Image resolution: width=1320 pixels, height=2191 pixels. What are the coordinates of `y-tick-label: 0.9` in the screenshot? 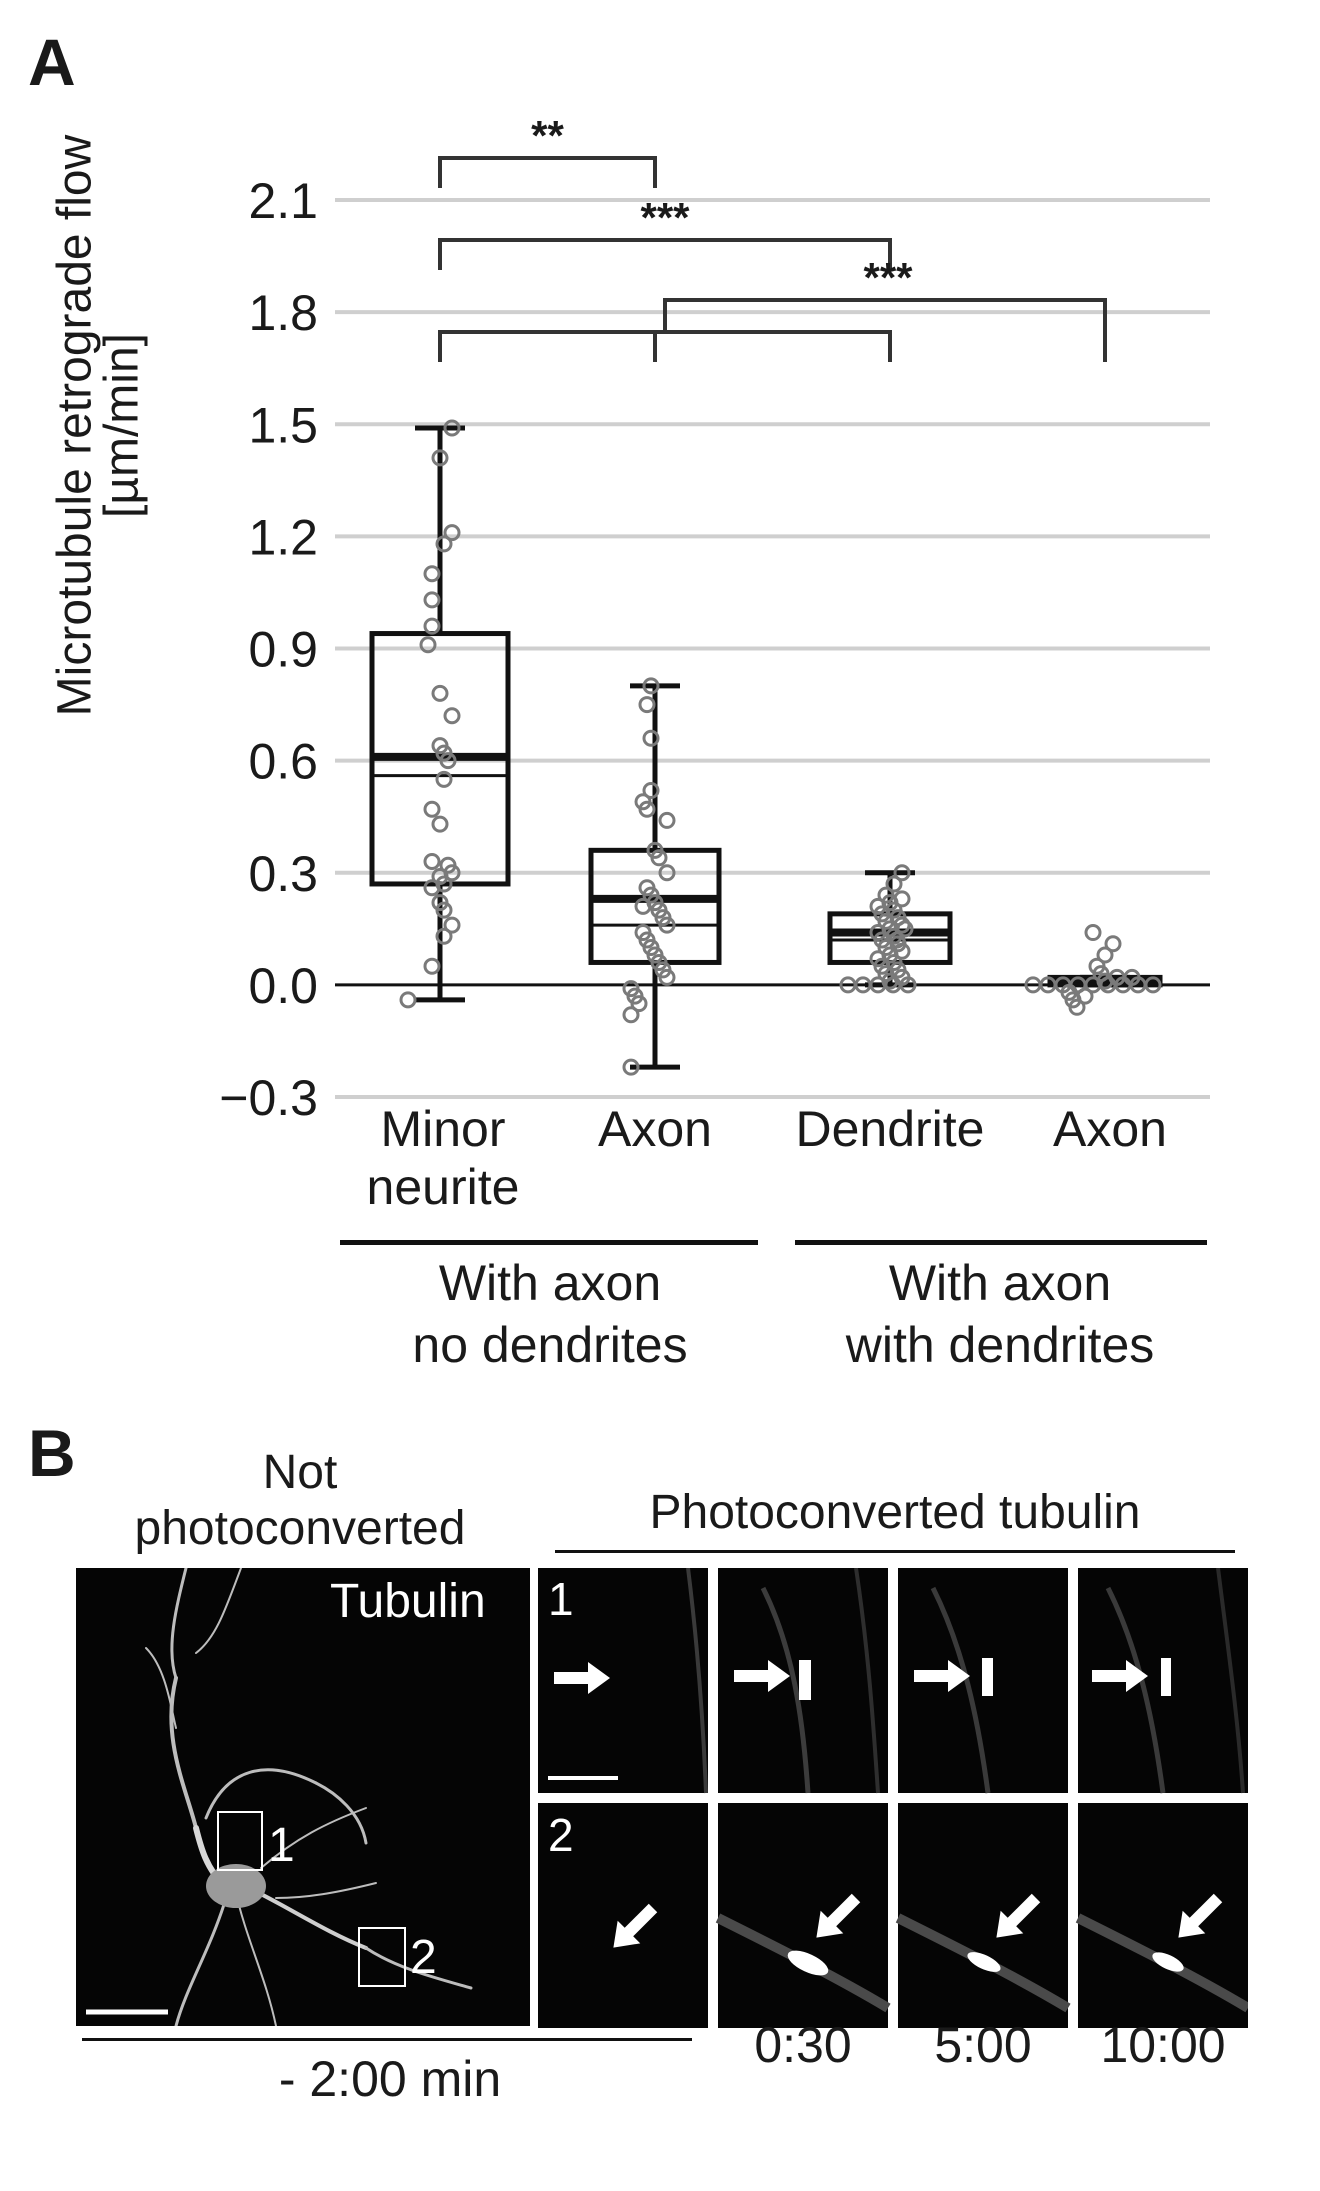 It's located at (283, 650).